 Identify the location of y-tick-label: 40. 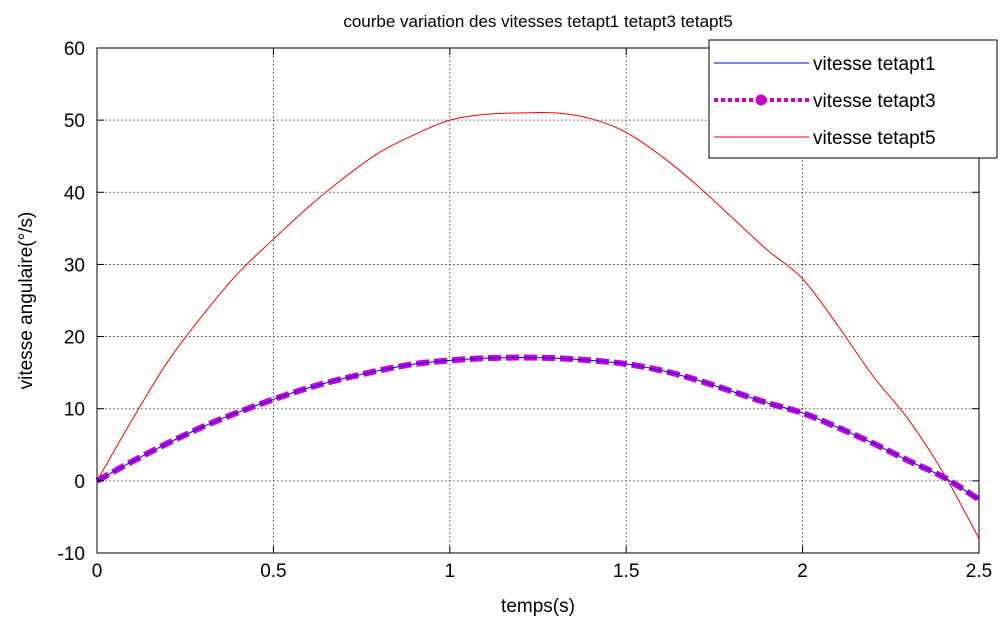
(74, 193).